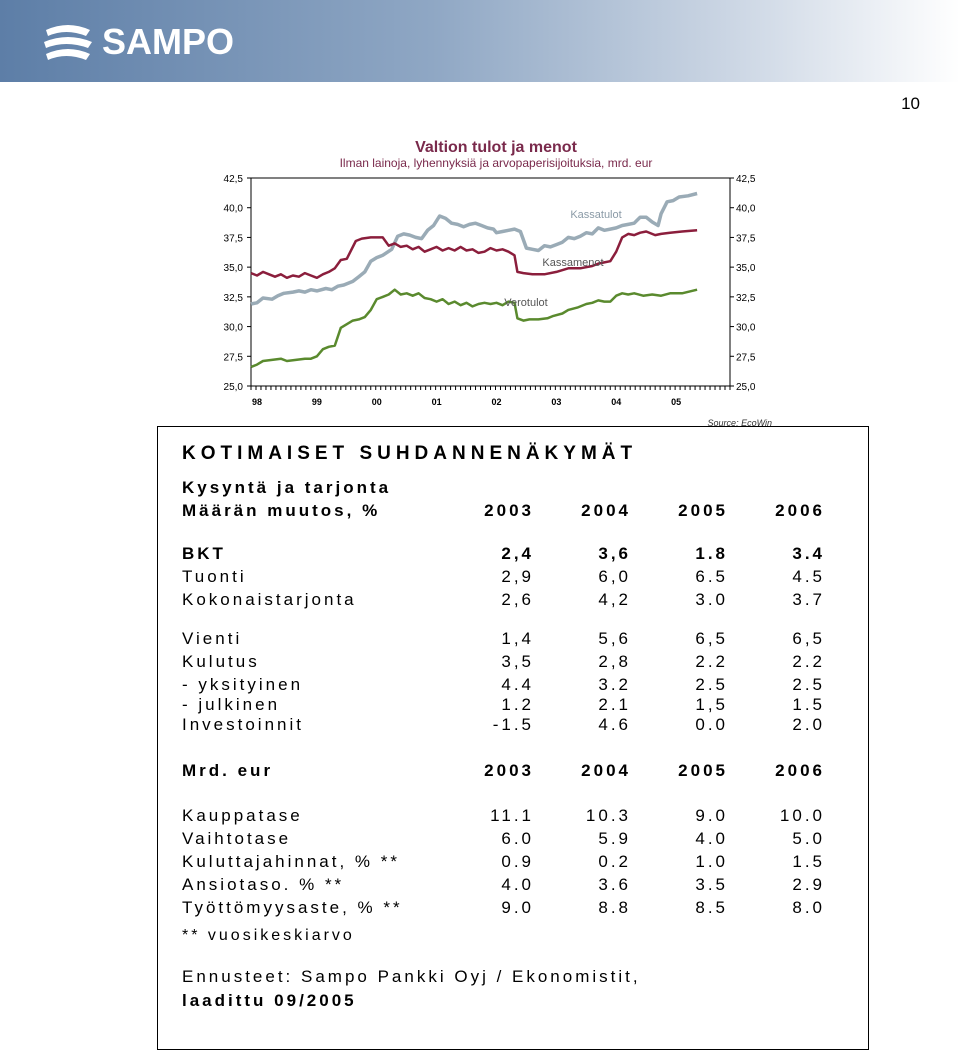 This screenshot has width=960, height=1054. Describe the element at coordinates (234, 209) in the screenshot. I see `y-tick-label-left: 40,0` at that location.